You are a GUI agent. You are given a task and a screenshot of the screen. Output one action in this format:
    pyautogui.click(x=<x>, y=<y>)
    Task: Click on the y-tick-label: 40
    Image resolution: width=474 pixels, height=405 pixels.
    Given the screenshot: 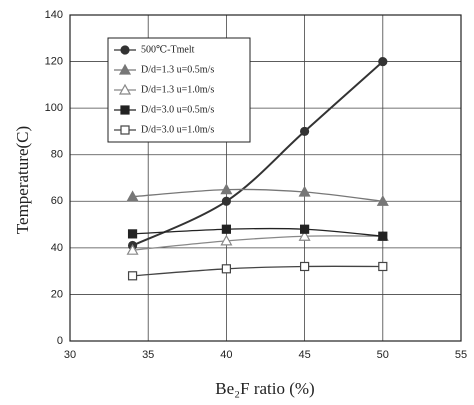 What is the action you would take?
    pyautogui.click(x=57, y=248)
    